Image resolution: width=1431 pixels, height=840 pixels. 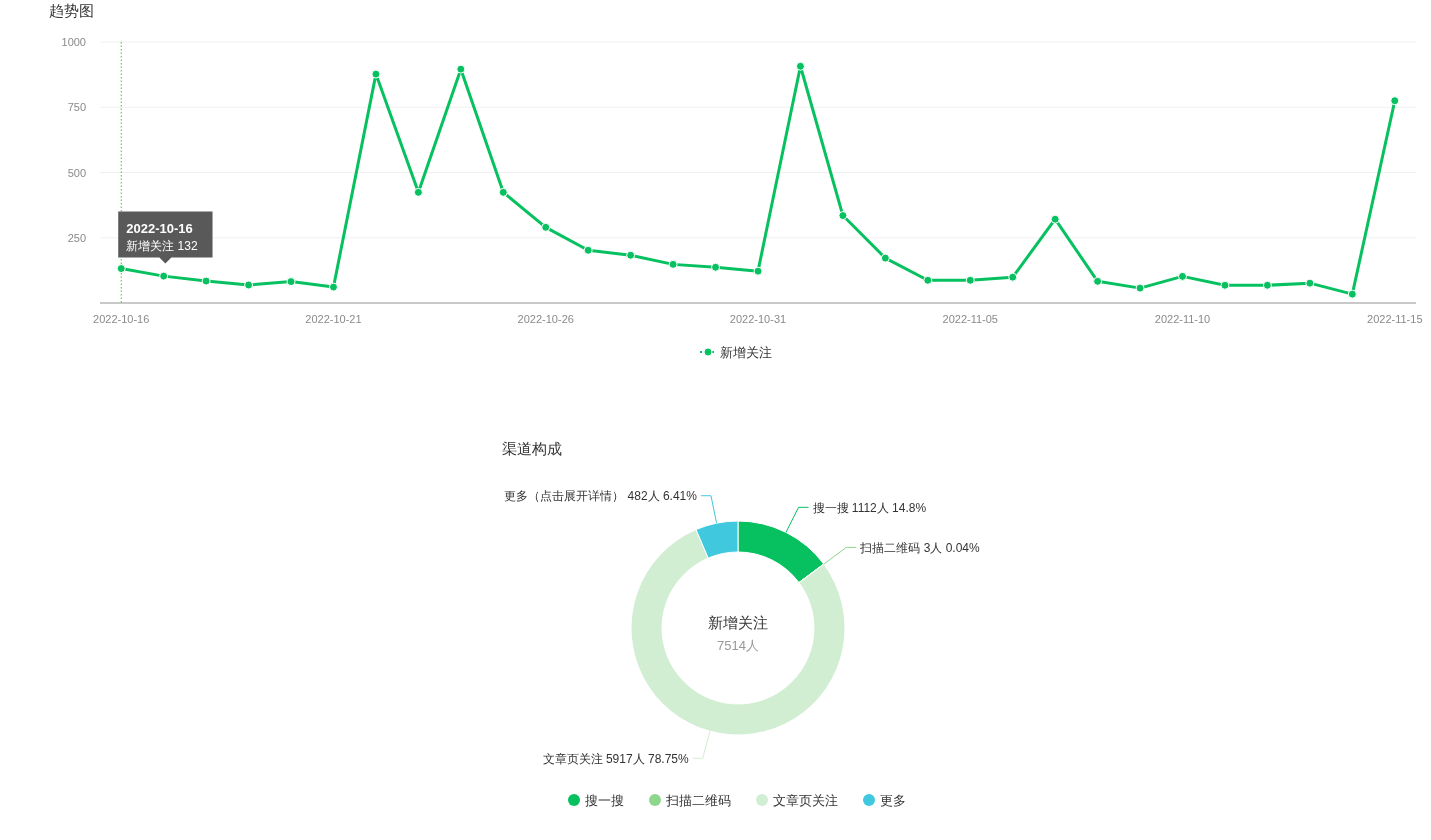 What do you see at coordinates (746, 352) in the screenshot?
I see `legend-label: 新增关注` at bounding box center [746, 352].